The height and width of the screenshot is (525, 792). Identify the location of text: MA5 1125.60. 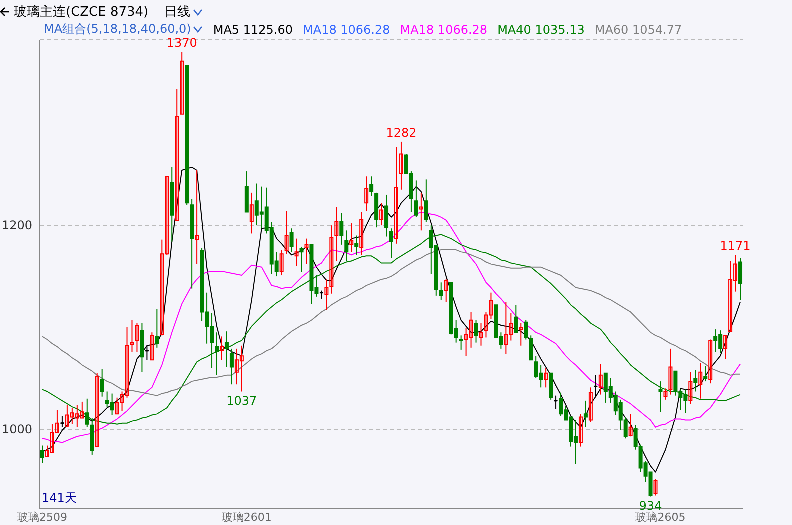
(253, 29).